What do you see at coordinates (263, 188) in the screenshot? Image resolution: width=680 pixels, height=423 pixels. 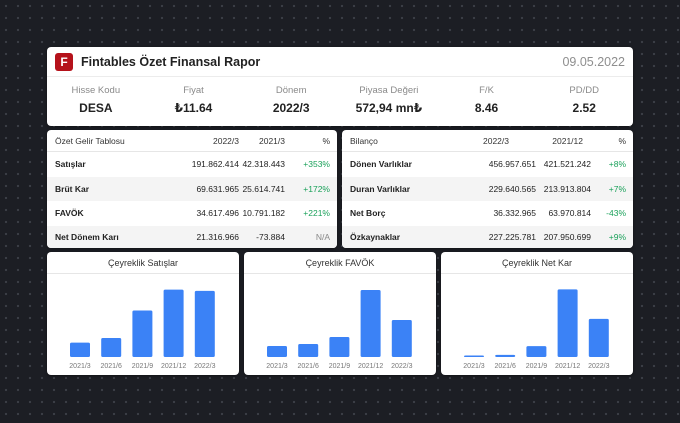 I see `cell-previous: 25.614.741` at bounding box center [263, 188].